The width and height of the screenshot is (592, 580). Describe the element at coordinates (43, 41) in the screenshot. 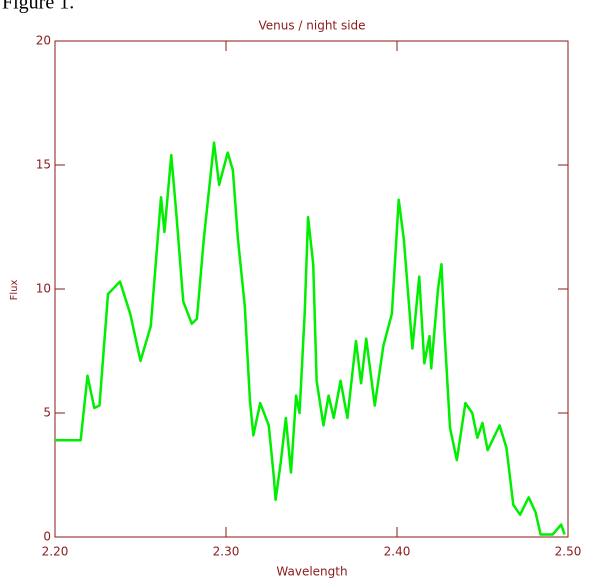

I see `y-tick-label: 20` at that location.